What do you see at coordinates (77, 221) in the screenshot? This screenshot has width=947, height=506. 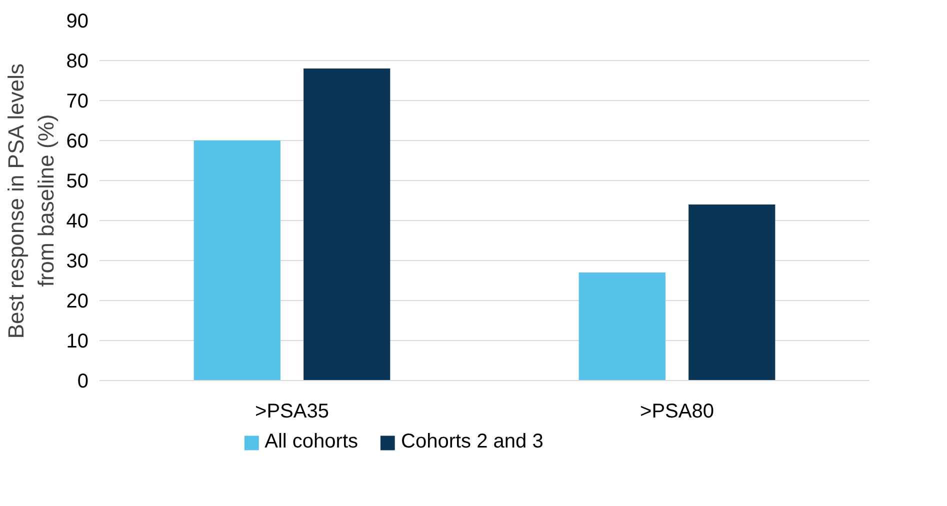 I see `y-tick-label: 40` at bounding box center [77, 221].